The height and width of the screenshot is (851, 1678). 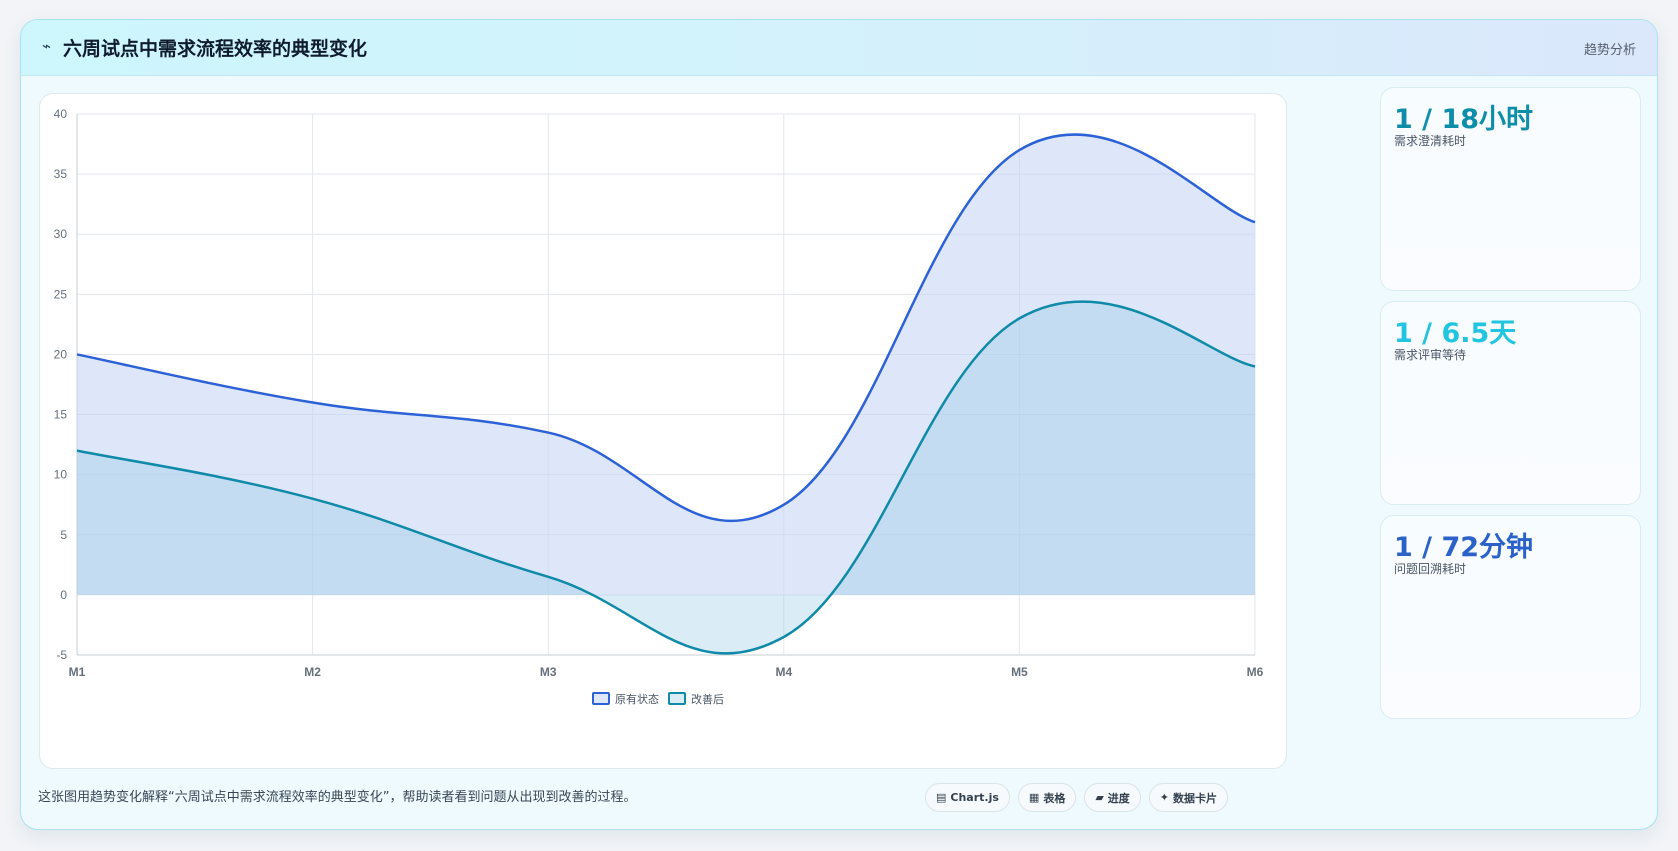 What do you see at coordinates (1455, 333) in the screenshot?
I see `stat-value: 1 / 6.5天` at bounding box center [1455, 333].